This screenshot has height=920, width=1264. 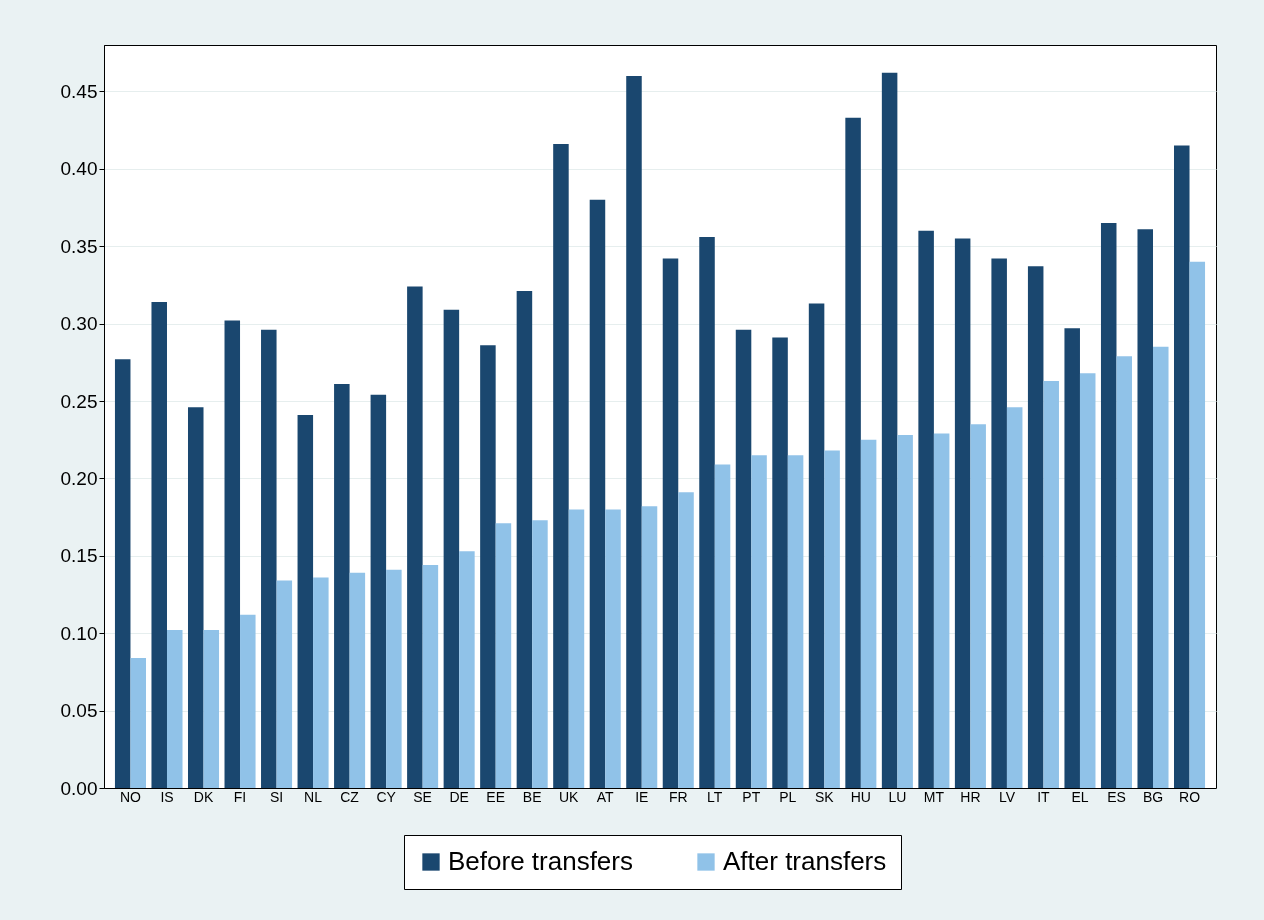 What do you see at coordinates (79, 324) in the screenshot?
I see `y-tick-label: 0.30` at bounding box center [79, 324].